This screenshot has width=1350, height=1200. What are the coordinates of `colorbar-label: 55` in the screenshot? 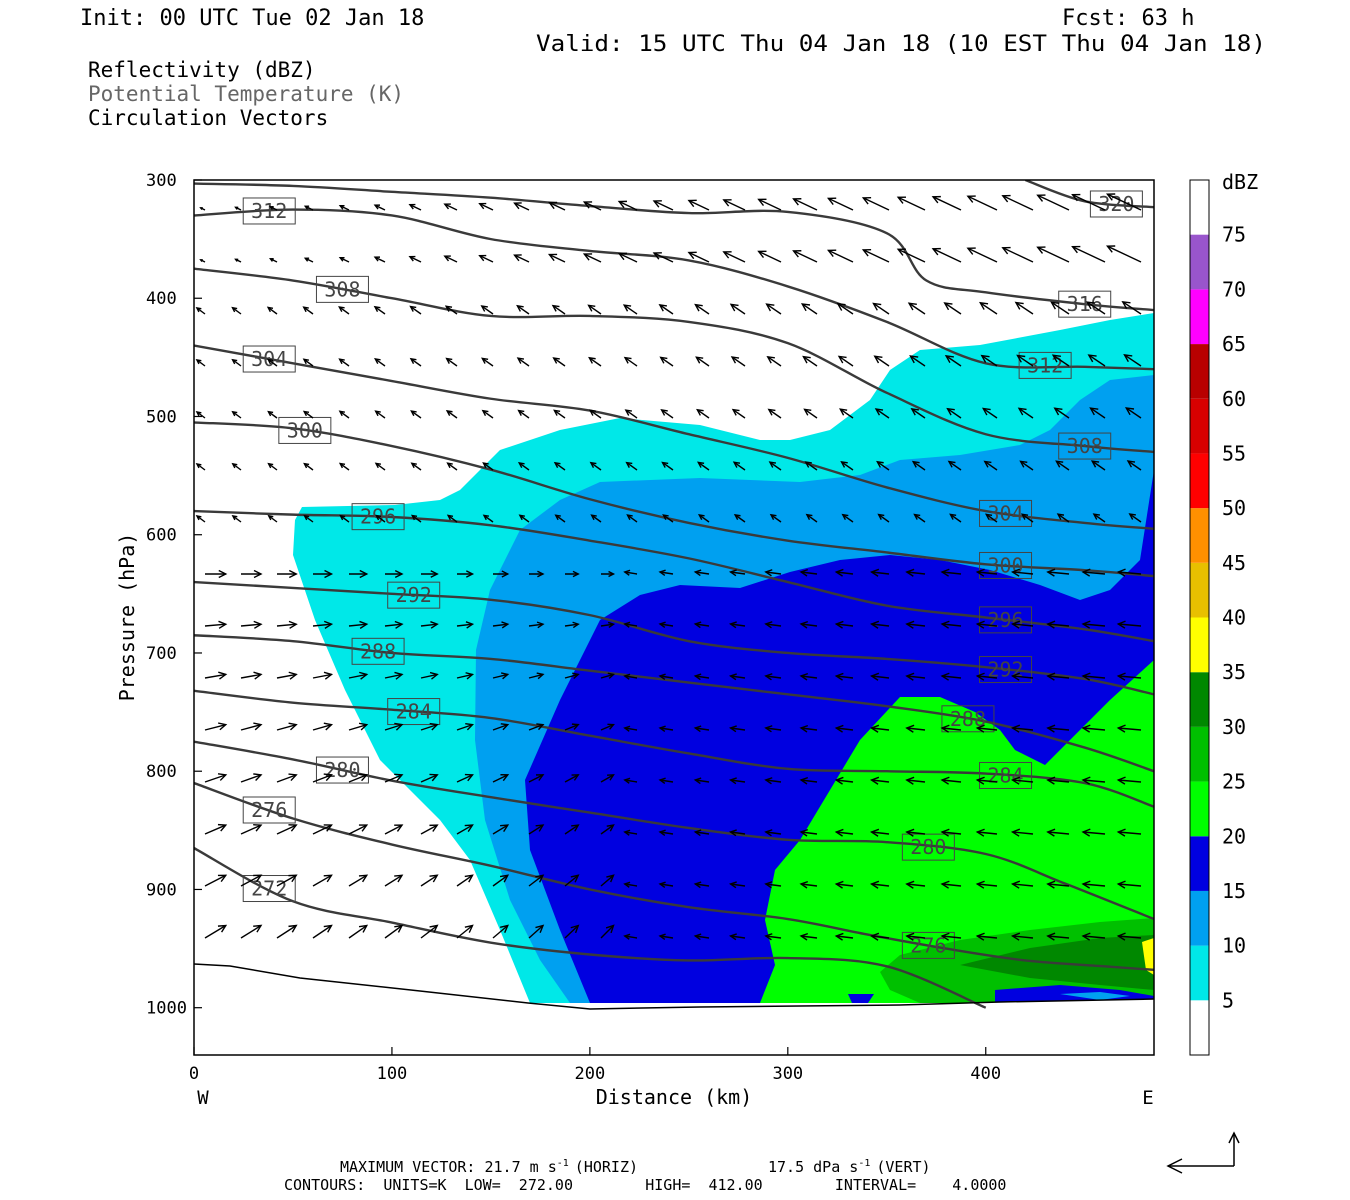 It's located at (1234, 453).